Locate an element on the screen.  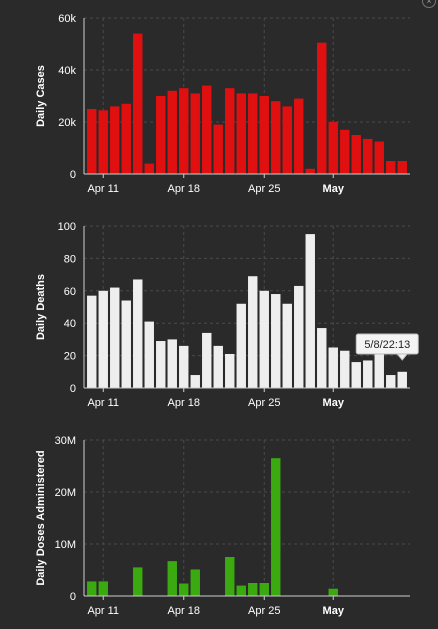
y-tick-label: 40k is located at coordinates (67, 71).